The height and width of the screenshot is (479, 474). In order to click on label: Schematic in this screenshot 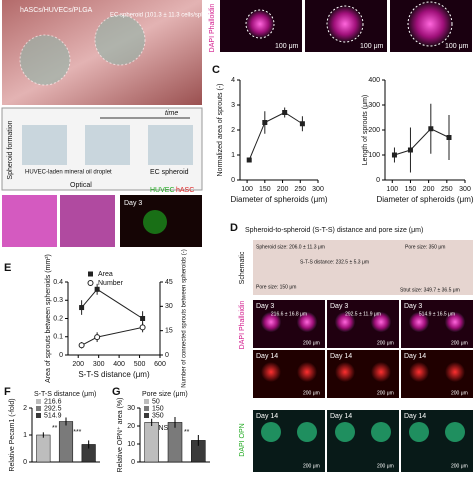, I will do `click(242, 267)`.